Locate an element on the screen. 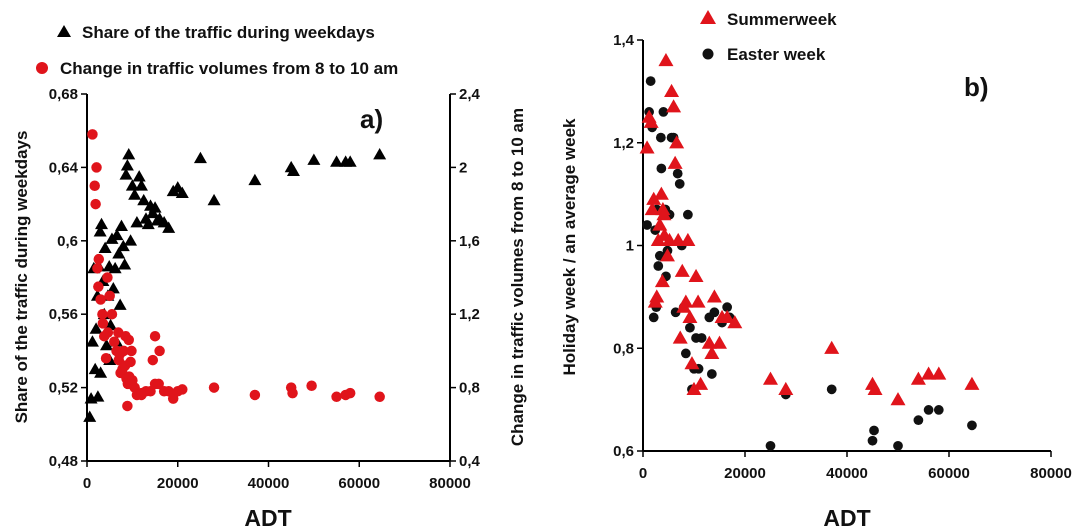 This screenshot has height=530, width=1088. a-x-axis-title: ADT is located at coordinates (267, 517).